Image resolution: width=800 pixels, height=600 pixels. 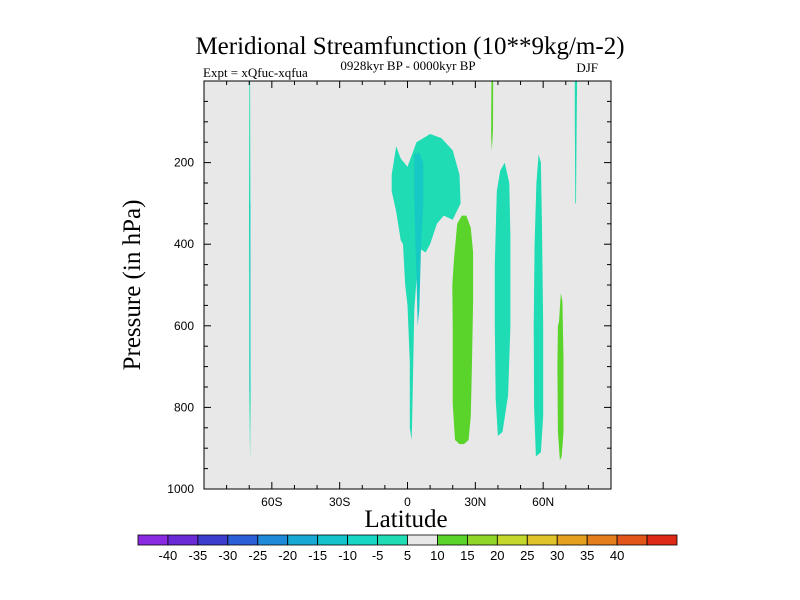 I want to click on colorbar-label: 30, so click(x=557, y=555).